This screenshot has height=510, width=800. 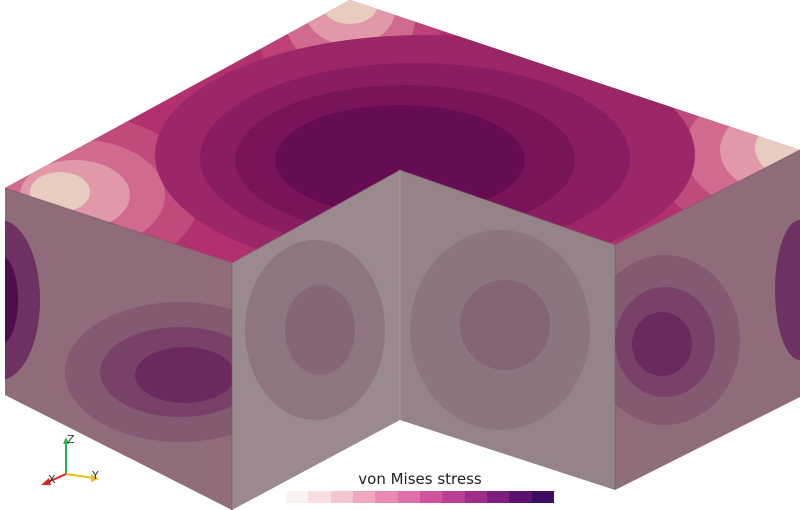 I want to click on z-axis-arrow-icon, so click(x=66, y=440).